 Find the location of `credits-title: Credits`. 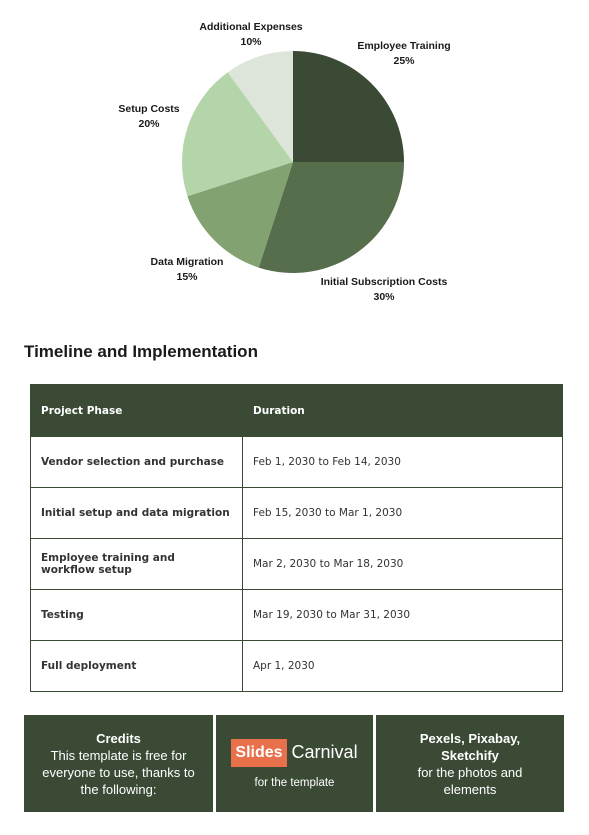

credits-title: Credits is located at coordinates (118, 738).